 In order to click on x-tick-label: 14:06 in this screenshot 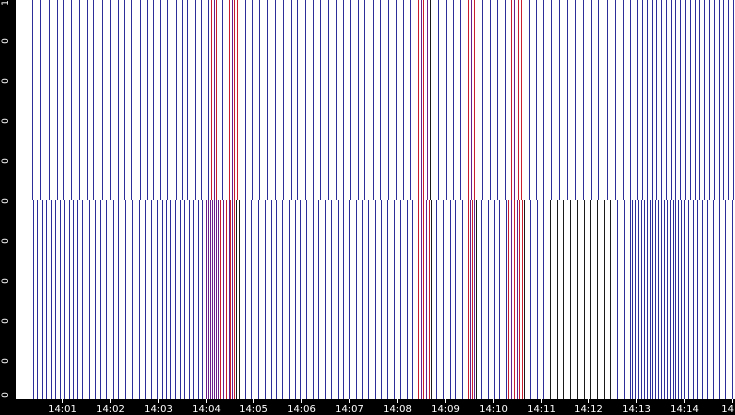, I will do `click(301, 409)`.